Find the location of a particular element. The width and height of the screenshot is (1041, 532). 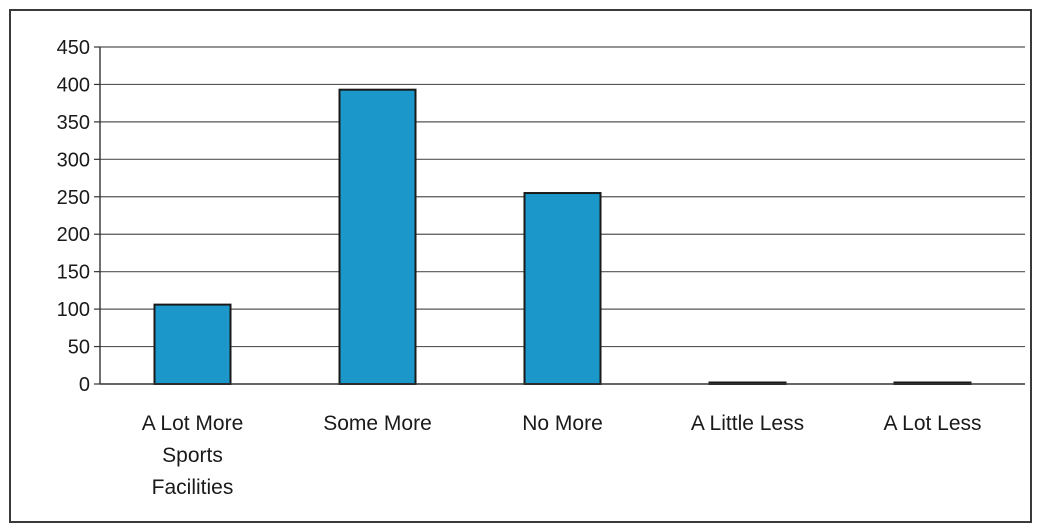

y-tick-label: 450 is located at coordinates (73, 48).